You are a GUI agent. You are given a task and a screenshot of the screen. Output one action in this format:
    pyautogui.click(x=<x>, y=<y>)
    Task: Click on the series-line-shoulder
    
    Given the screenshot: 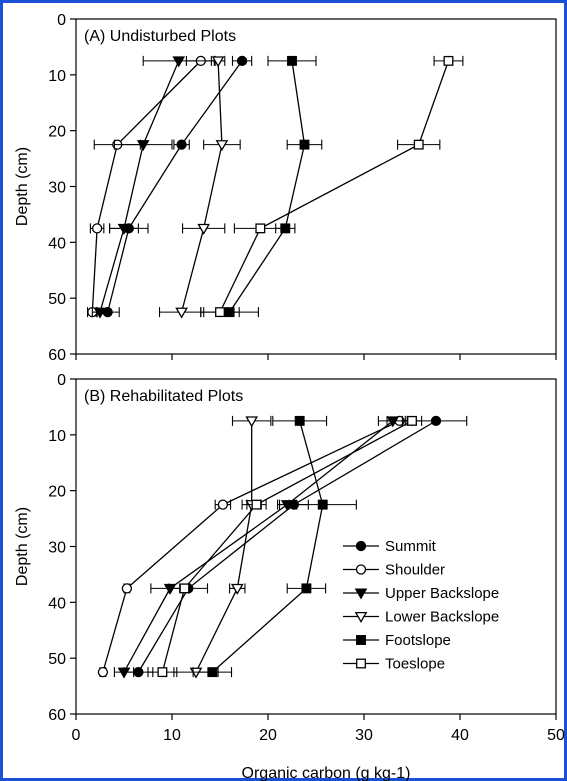 What is the action you would take?
    pyautogui.click(x=146, y=186)
    